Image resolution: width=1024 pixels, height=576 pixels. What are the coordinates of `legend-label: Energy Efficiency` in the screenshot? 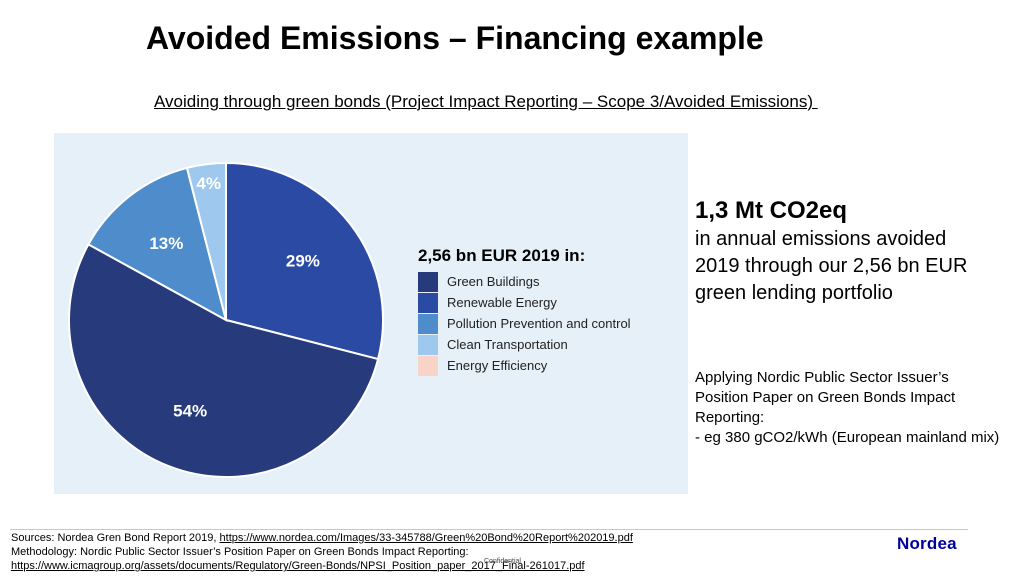 It's located at (497, 365).